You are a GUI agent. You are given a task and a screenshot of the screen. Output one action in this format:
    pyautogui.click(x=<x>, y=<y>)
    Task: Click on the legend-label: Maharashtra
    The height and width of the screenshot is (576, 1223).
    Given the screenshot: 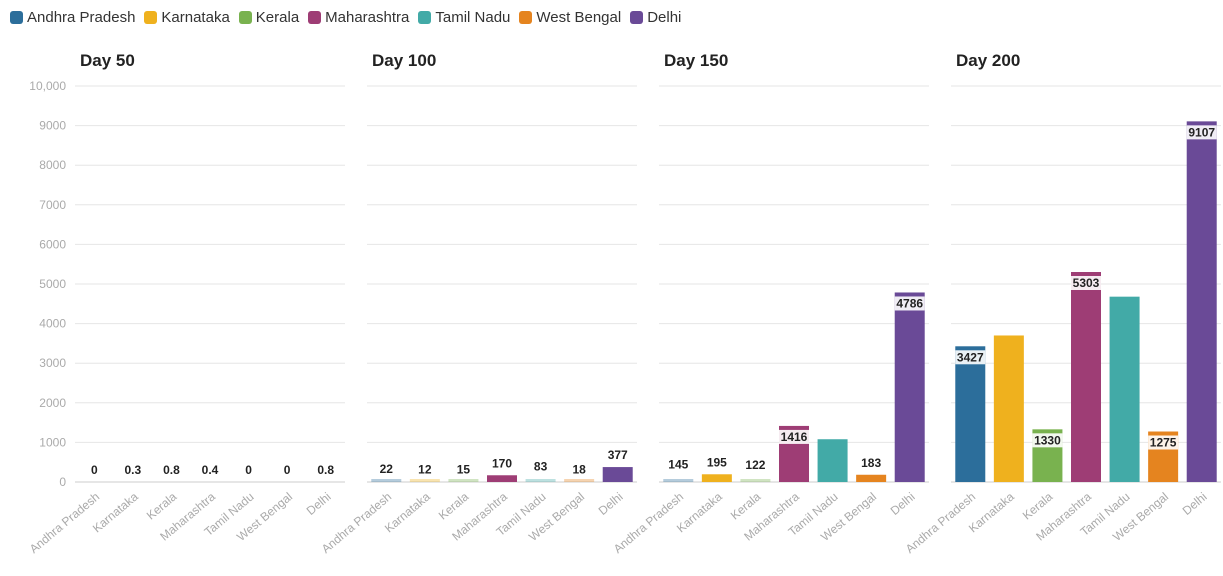 What is the action you would take?
    pyautogui.click(x=367, y=17)
    